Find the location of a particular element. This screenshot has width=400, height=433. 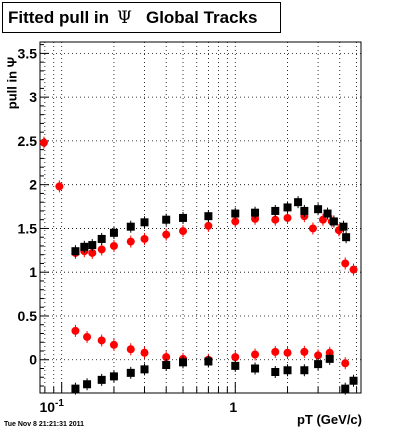

y-tick-label: 1 is located at coordinates (33, 272).